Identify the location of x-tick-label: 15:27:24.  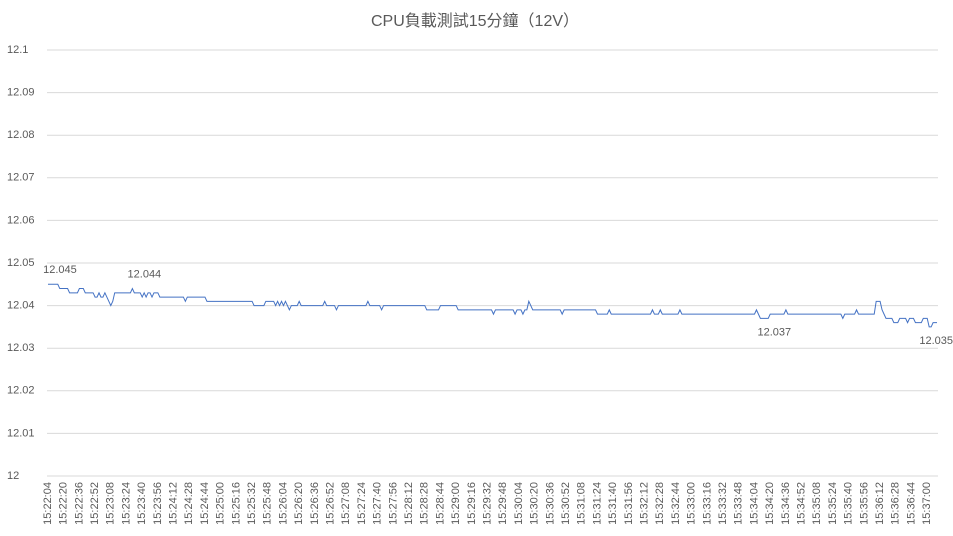
(362, 503).